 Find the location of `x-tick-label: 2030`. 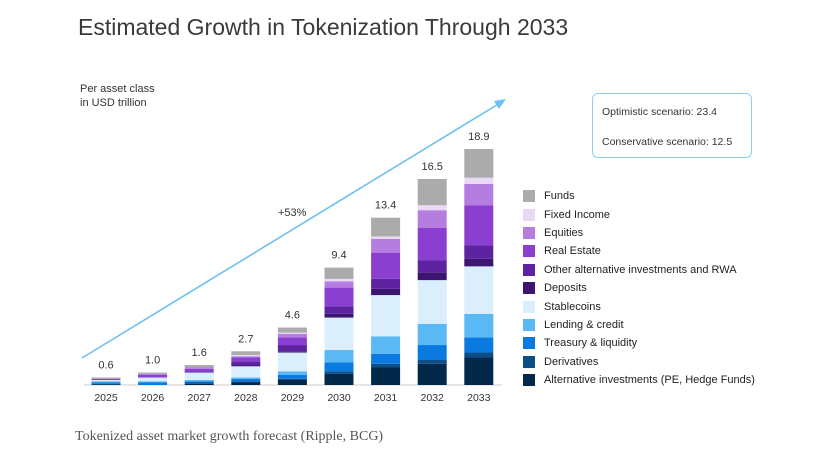

x-tick-label: 2030 is located at coordinates (339, 398).